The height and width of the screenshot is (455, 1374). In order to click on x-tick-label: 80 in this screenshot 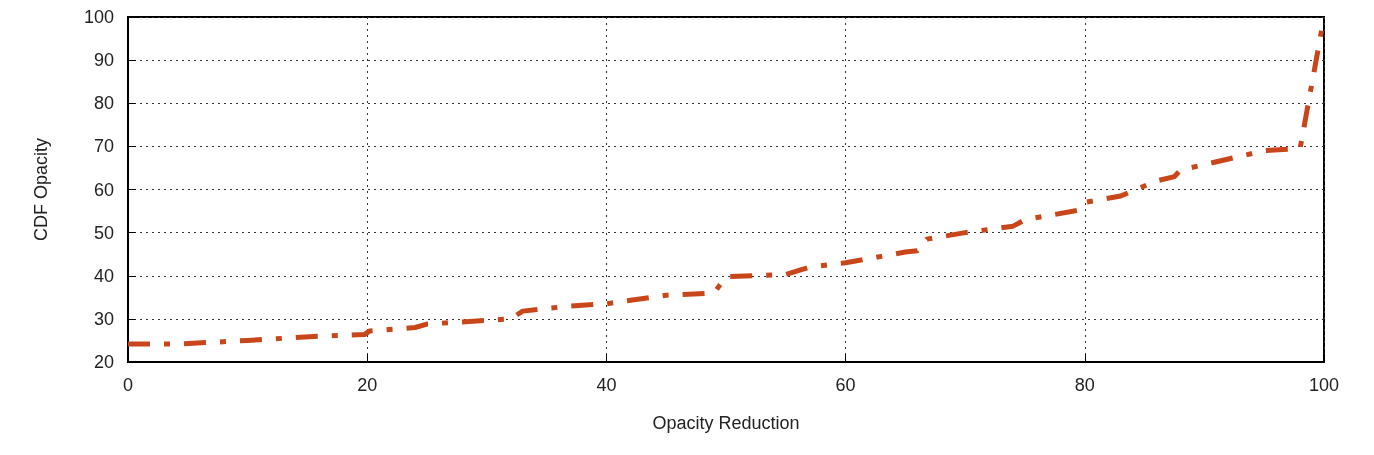, I will do `click(1084, 385)`.